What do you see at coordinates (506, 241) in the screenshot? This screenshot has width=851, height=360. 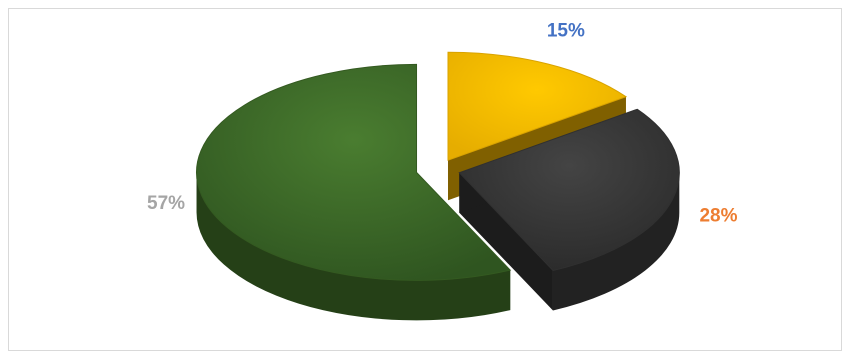 I see `pie-slice-edge` at bounding box center [506, 241].